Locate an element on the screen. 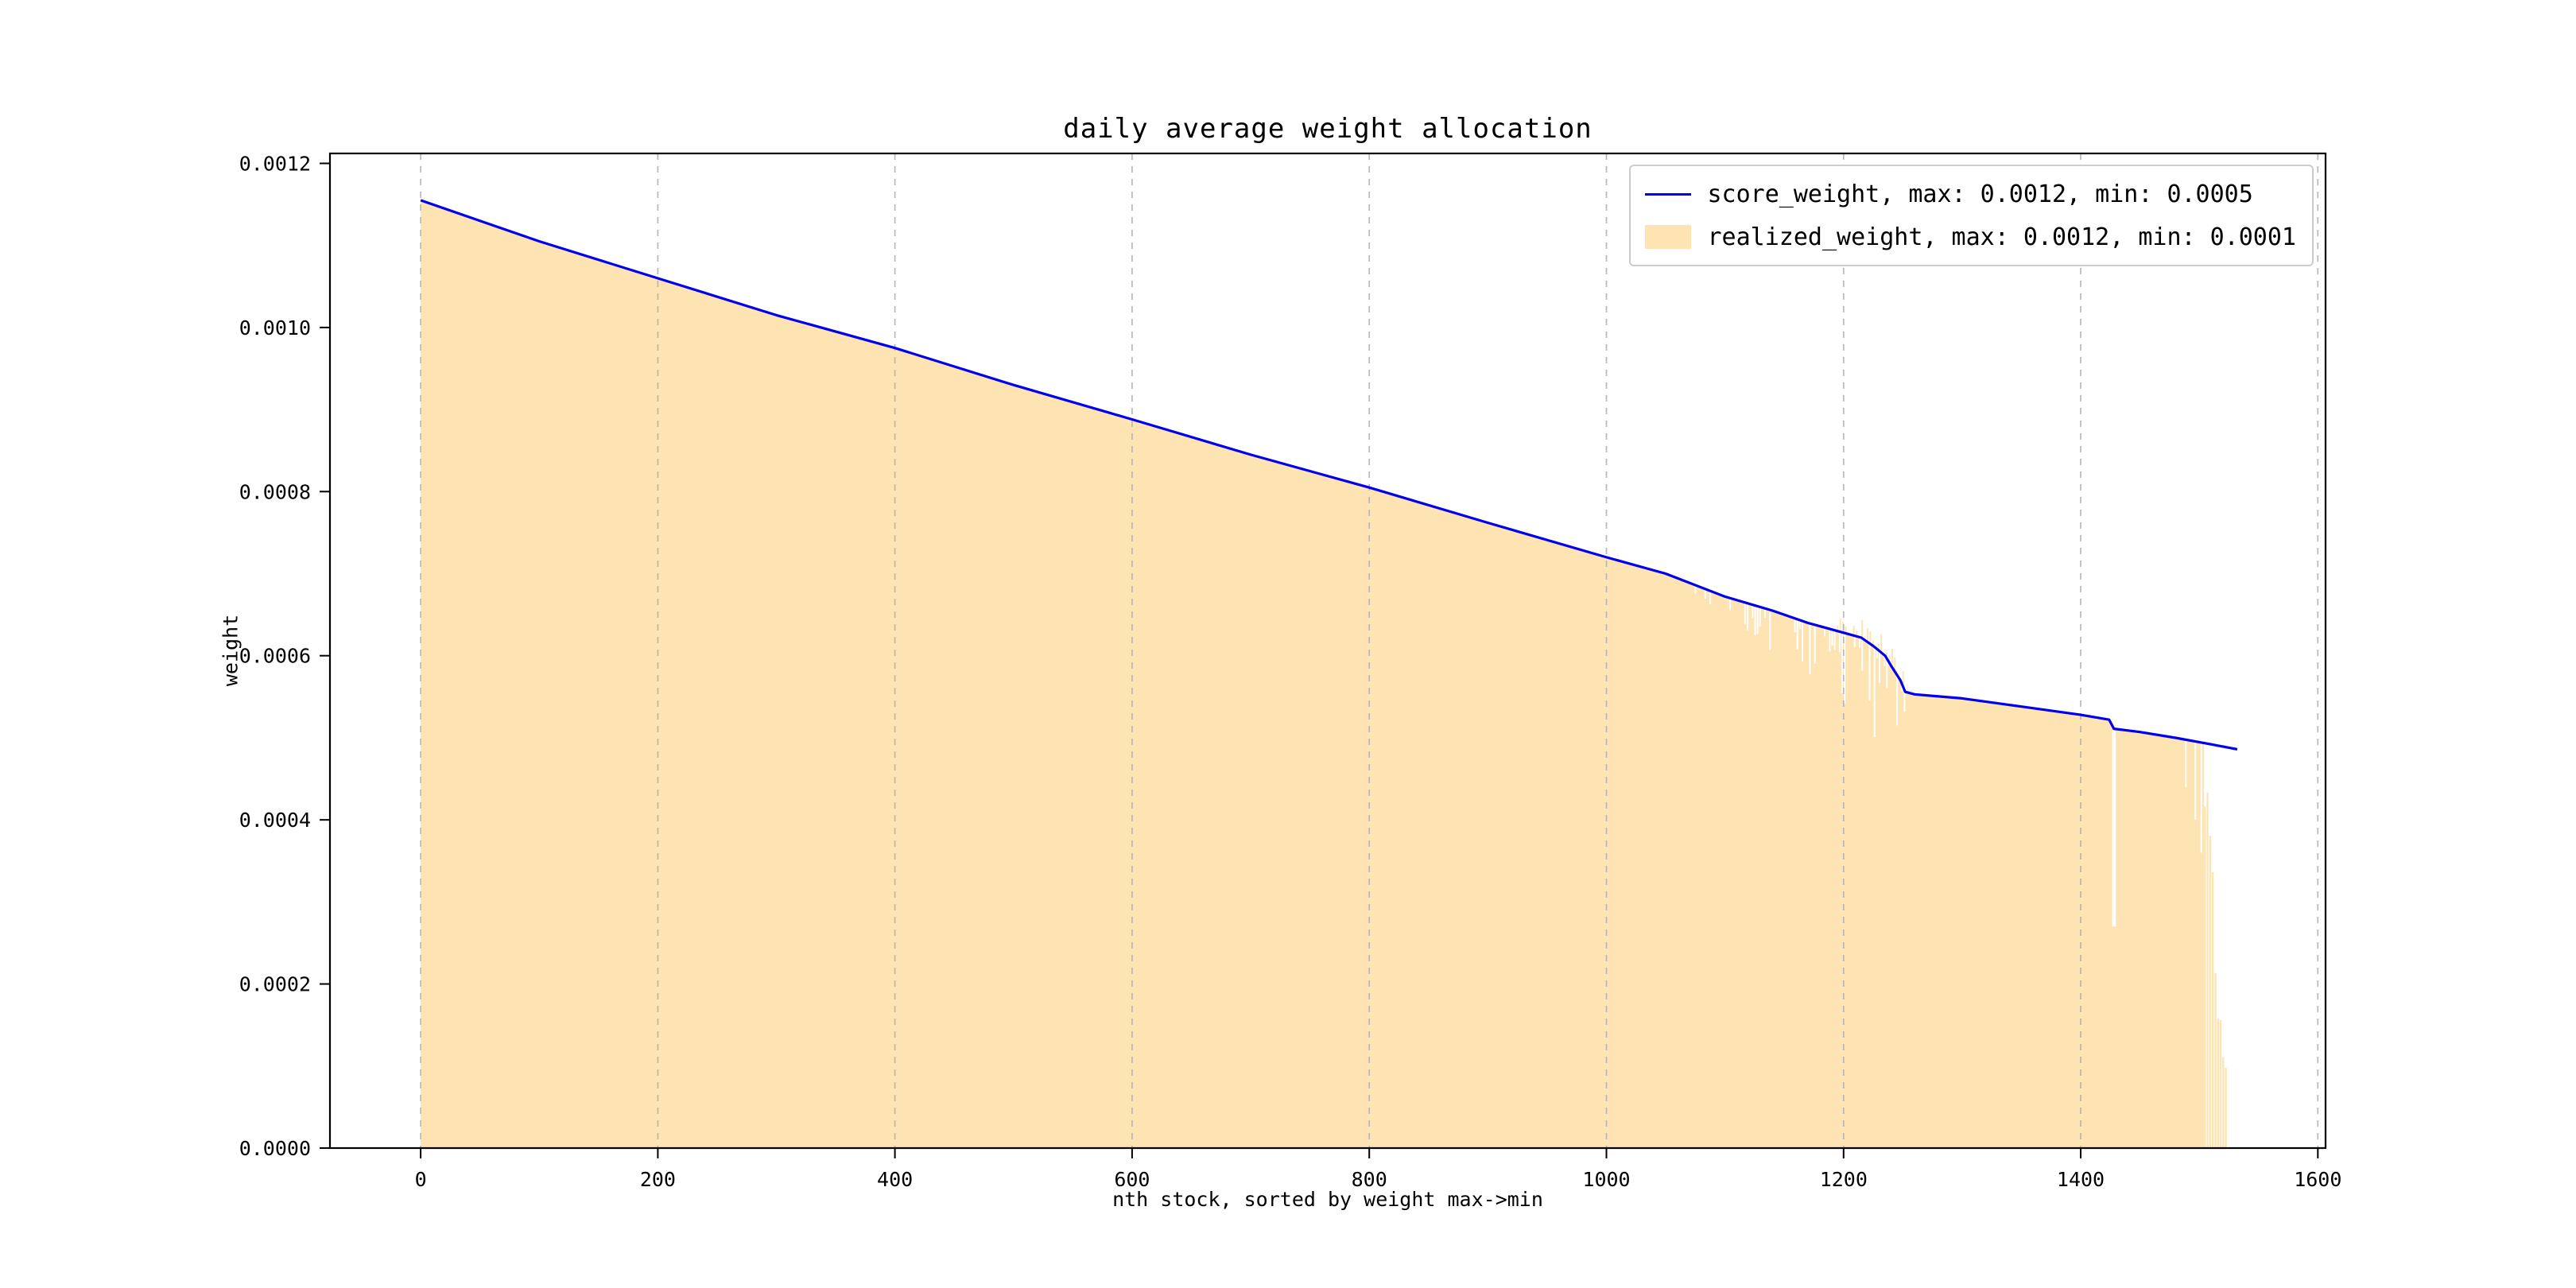 The image size is (2576, 1288). legend-label-score-weight: score_weight, max: 0.0012, min: 0.0005 is located at coordinates (1980, 194).